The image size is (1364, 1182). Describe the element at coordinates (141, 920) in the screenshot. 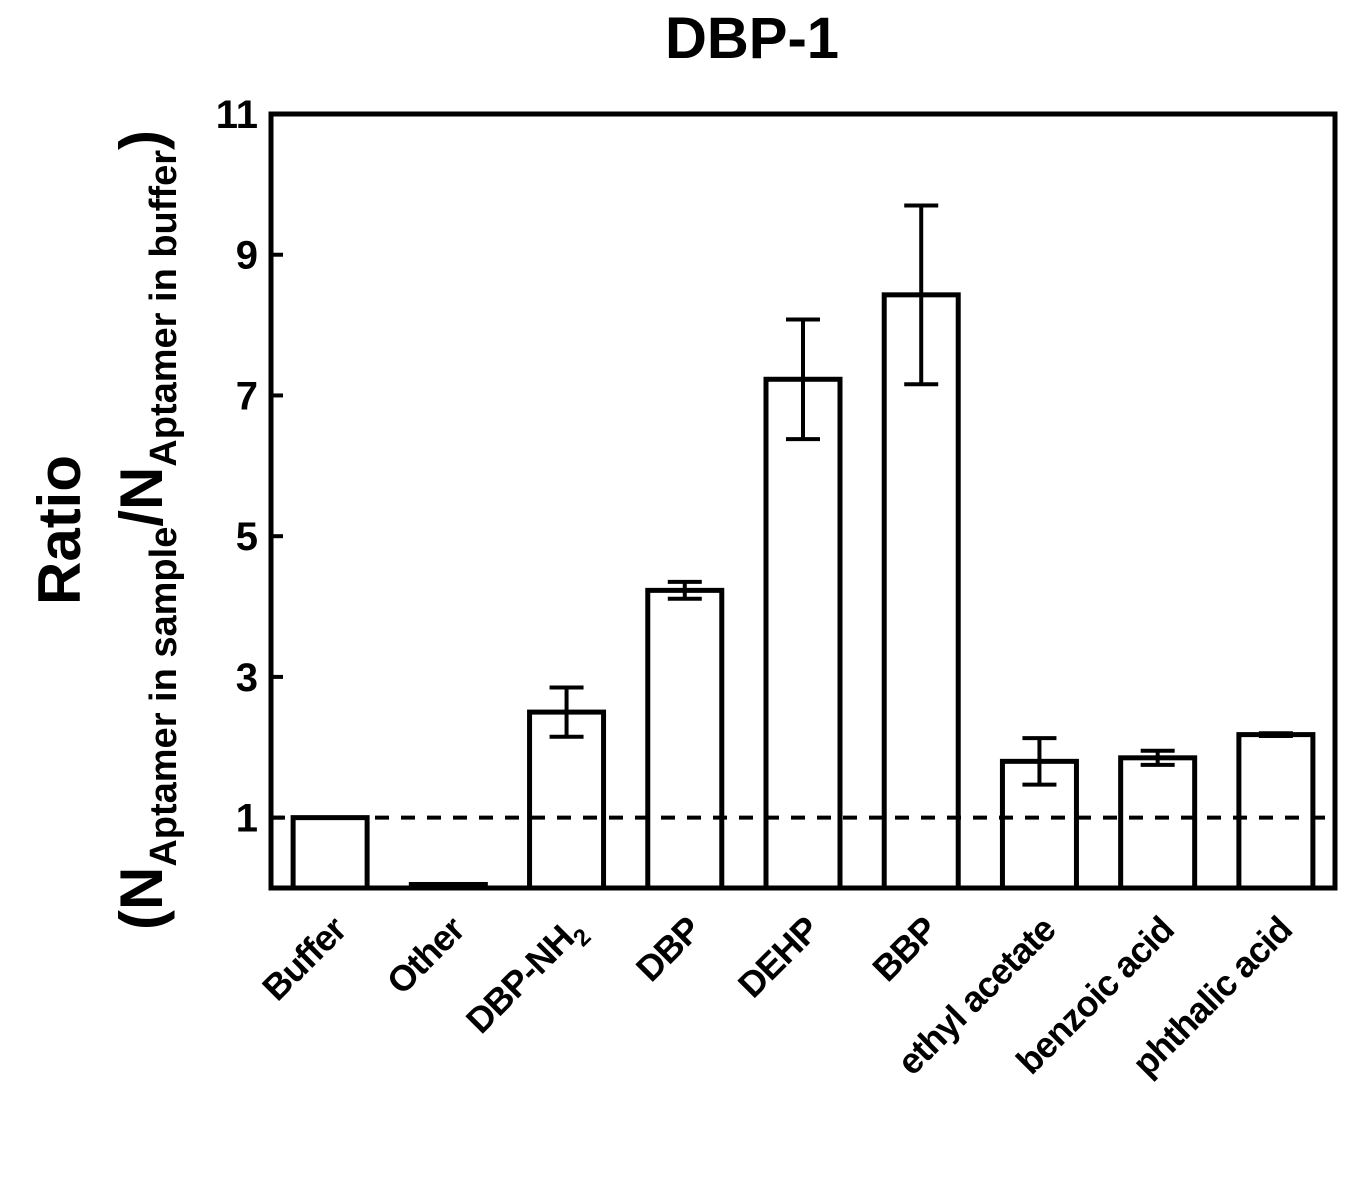

I see `y-label-paren-open: (` at that location.